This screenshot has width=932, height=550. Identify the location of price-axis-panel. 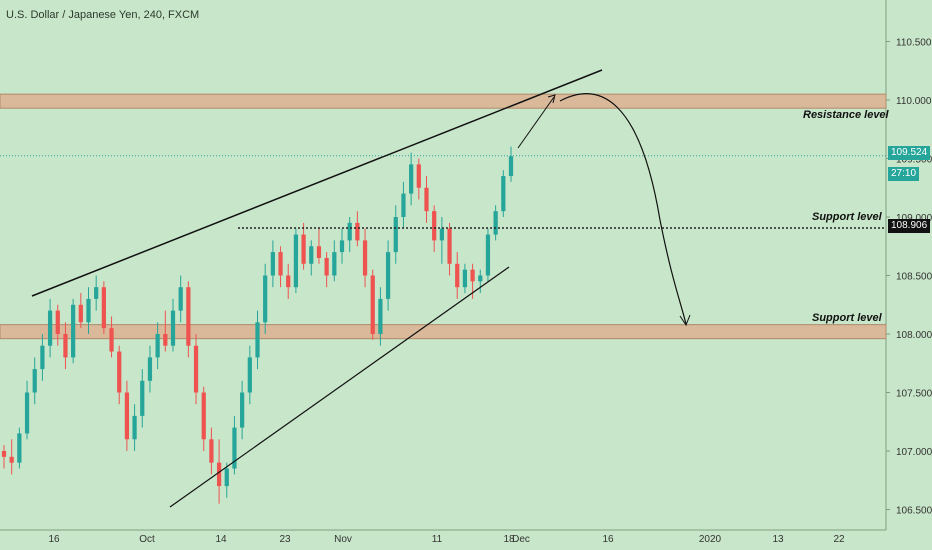
(909, 275).